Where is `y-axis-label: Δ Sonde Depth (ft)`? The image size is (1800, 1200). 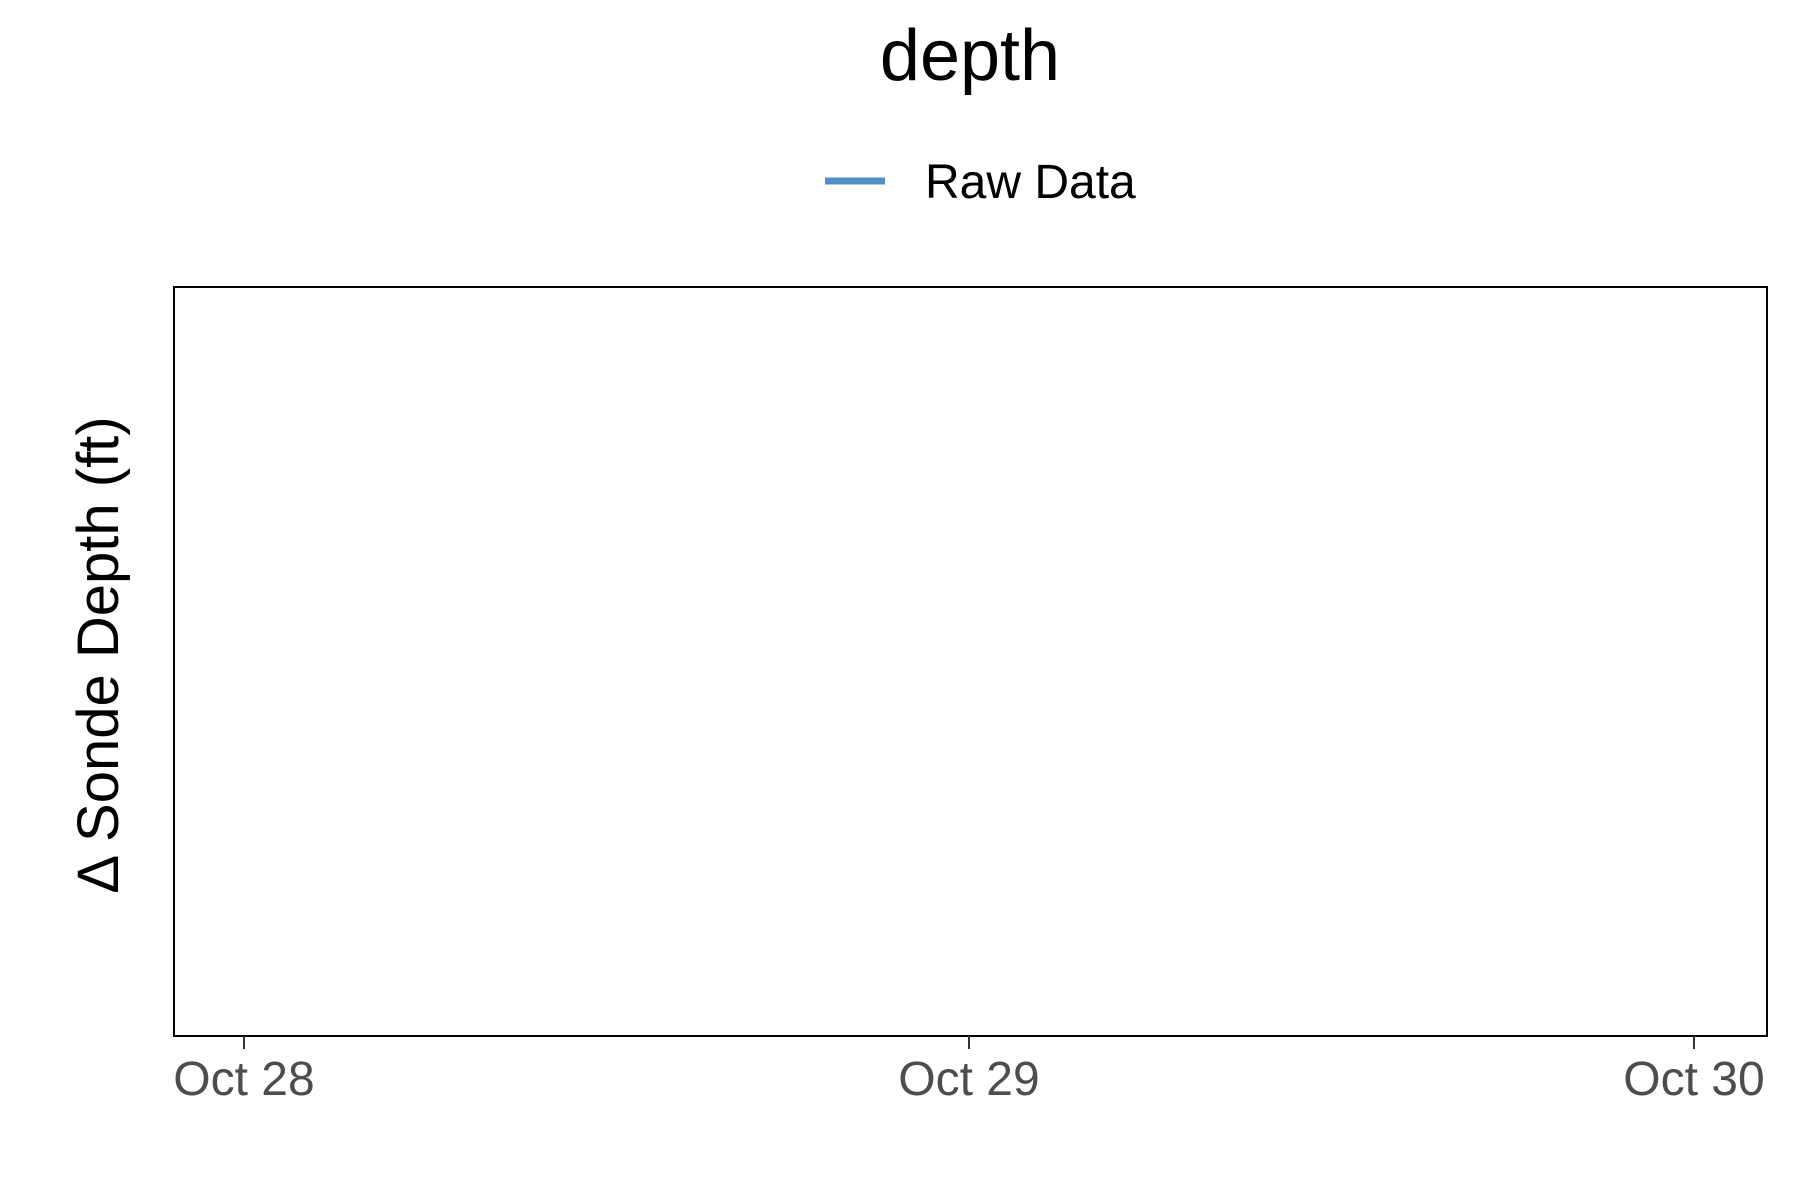 y-axis-label: Δ Sonde Depth (ft) is located at coordinates (98, 654).